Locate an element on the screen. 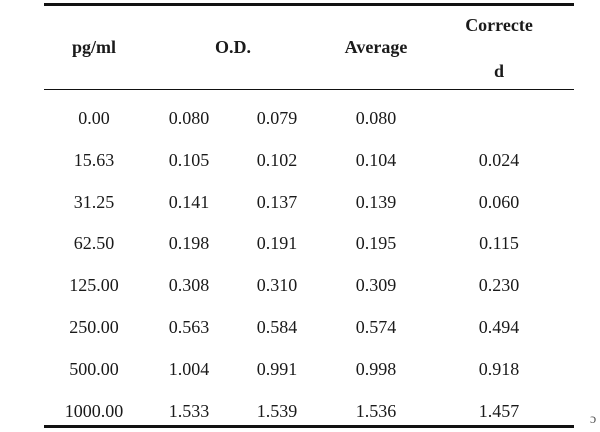 The height and width of the screenshot is (432, 600). cell-conc: 15.63 is located at coordinates (94, 160).